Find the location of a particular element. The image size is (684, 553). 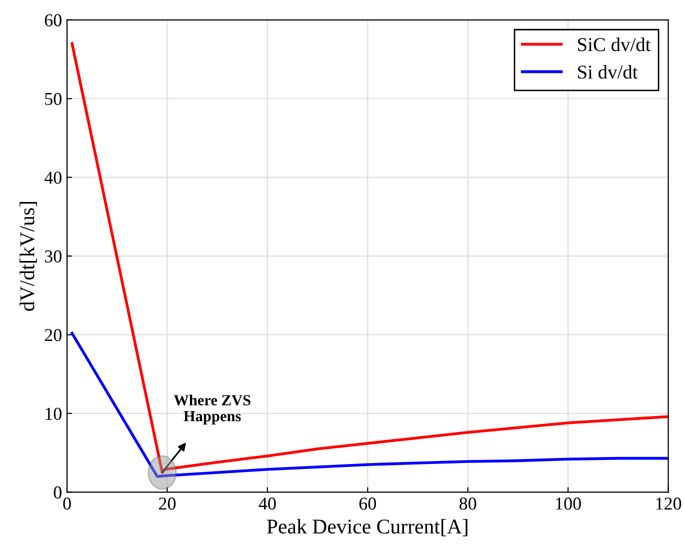

x-tick-label: 0 is located at coordinates (67, 504).